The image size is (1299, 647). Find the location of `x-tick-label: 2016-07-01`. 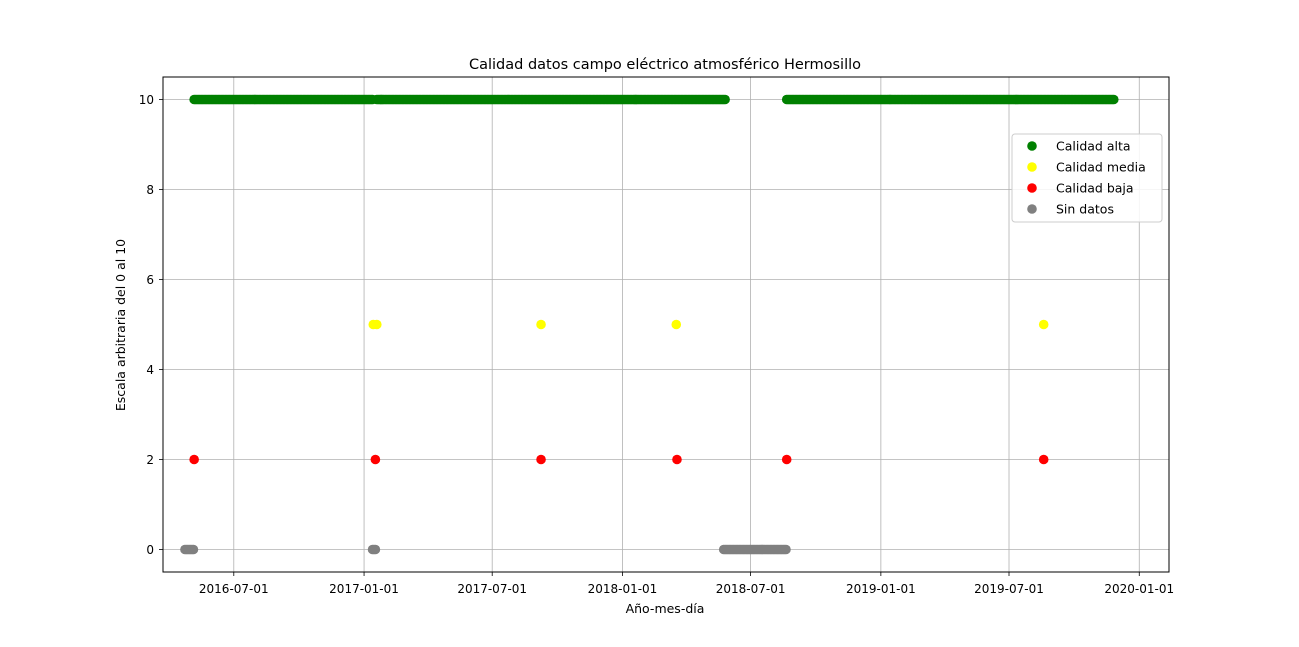

x-tick-label: 2016-07-01 is located at coordinates (234, 589).